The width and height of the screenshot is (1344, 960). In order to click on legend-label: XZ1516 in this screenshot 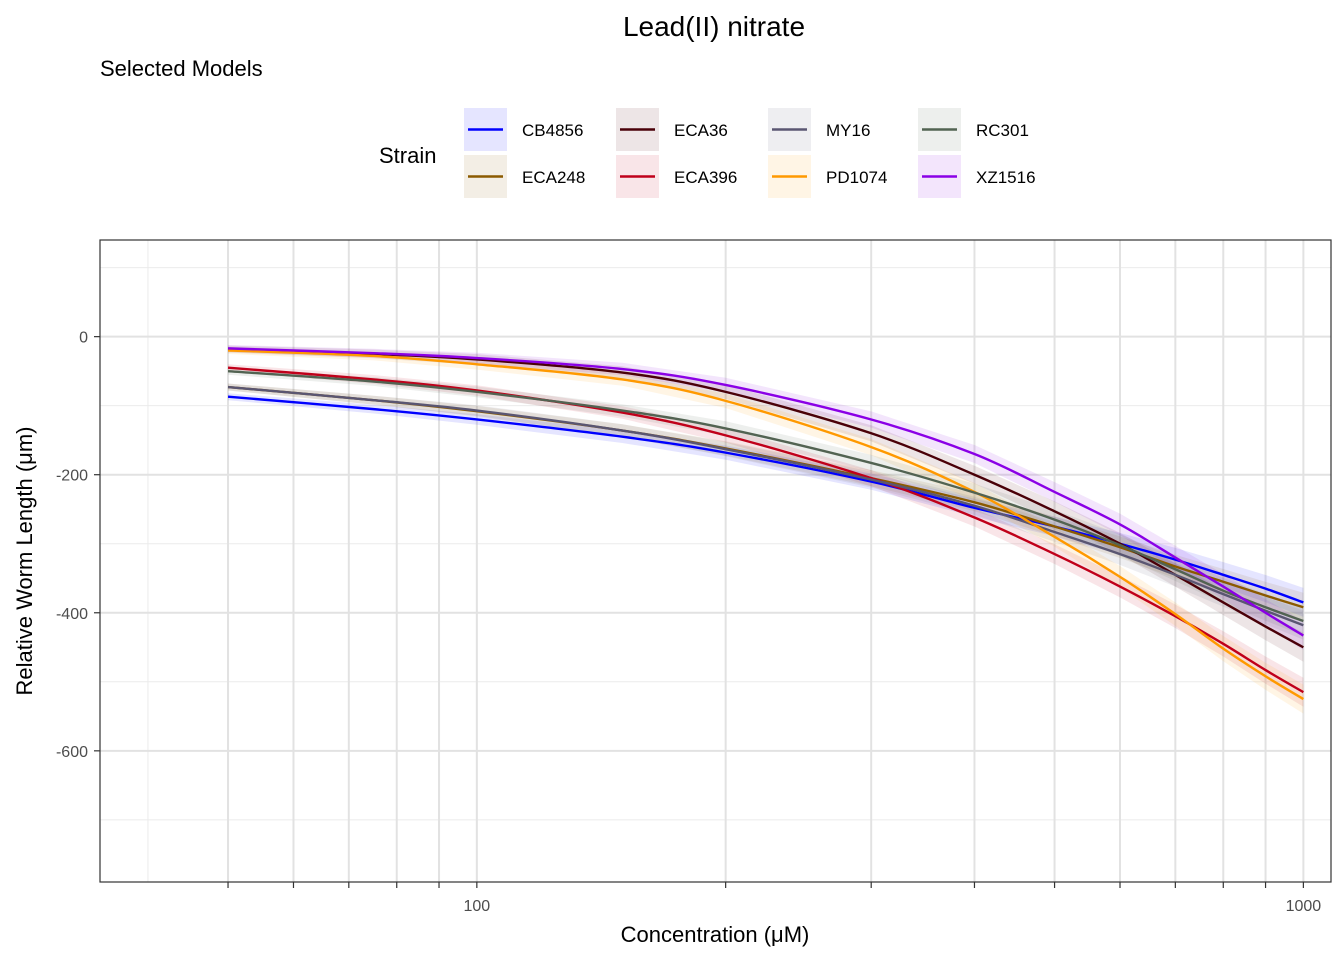, I will do `click(1006, 177)`.